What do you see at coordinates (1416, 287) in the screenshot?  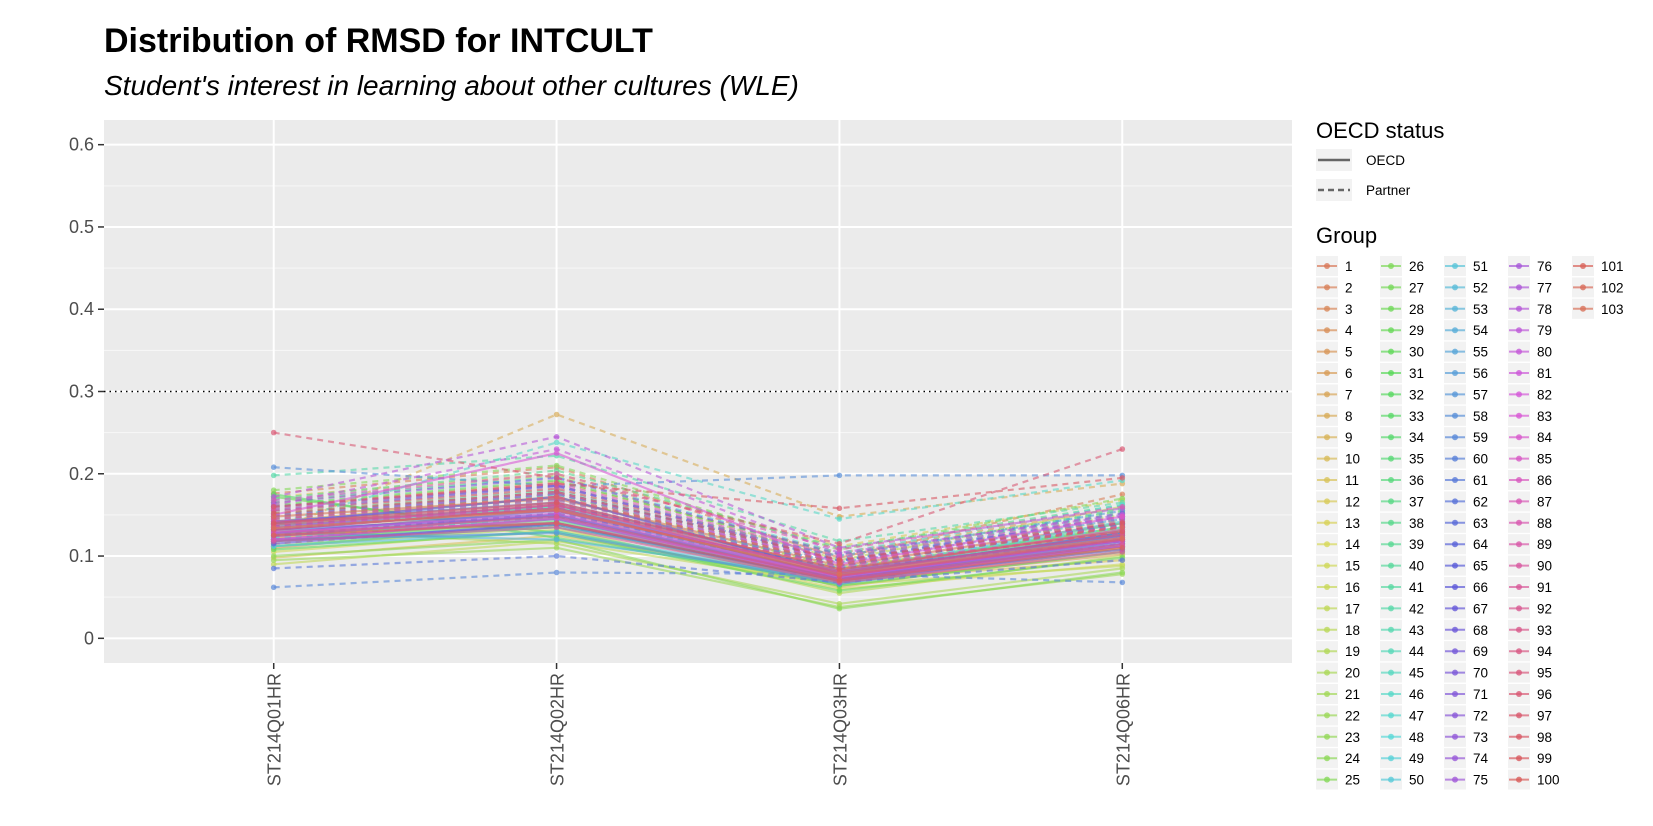 I see `legend-label-group: 27` at bounding box center [1416, 287].